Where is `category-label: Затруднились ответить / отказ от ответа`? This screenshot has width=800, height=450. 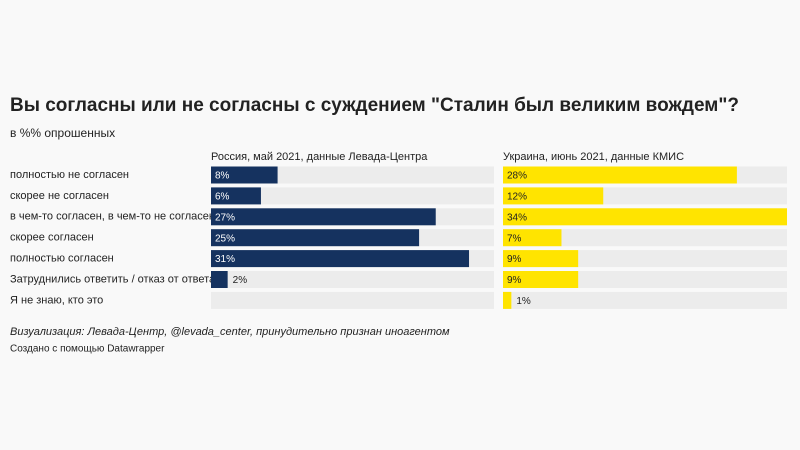
category-label: Затруднились ответить / отказ от ответа is located at coordinates (113, 279).